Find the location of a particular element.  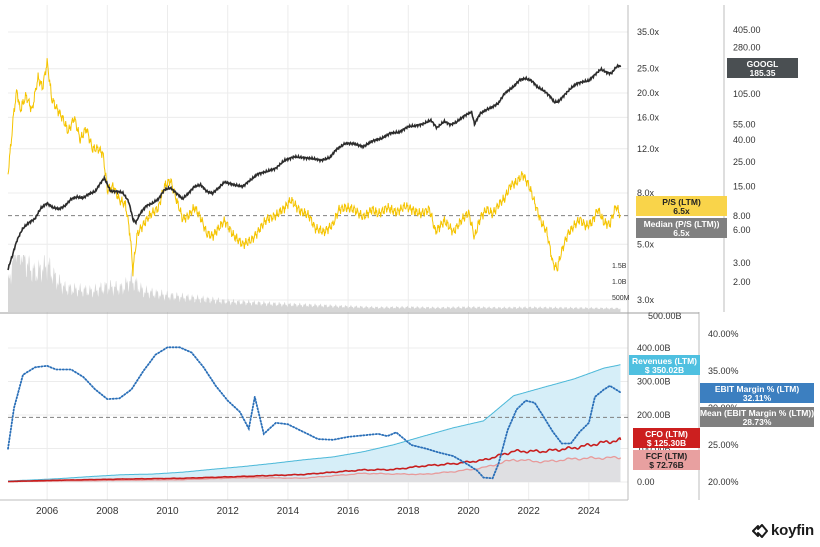

x-tick-2008: 2008 is located at coordinates (107, 511).